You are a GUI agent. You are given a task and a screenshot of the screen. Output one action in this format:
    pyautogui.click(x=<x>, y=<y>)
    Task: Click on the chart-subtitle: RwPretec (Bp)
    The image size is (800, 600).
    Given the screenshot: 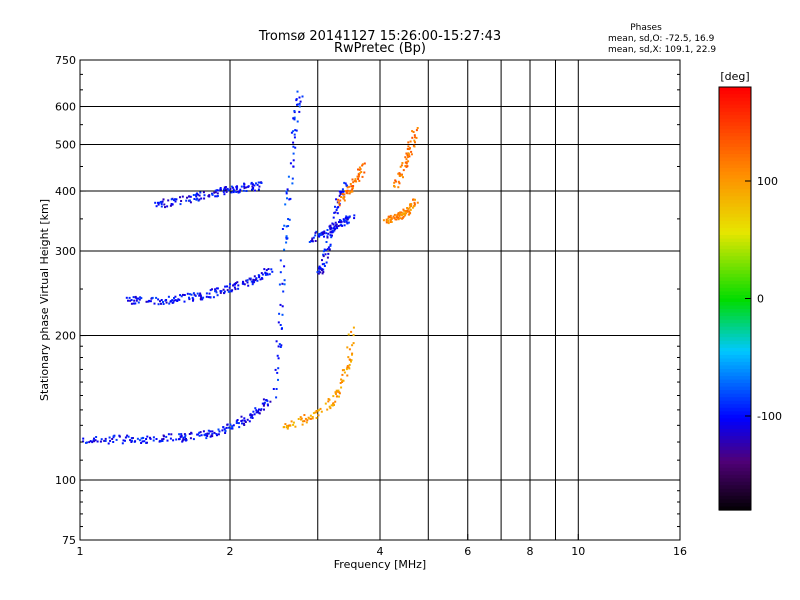 What is the action you would take?
    pyautogui.click(x=380, y=48)
    